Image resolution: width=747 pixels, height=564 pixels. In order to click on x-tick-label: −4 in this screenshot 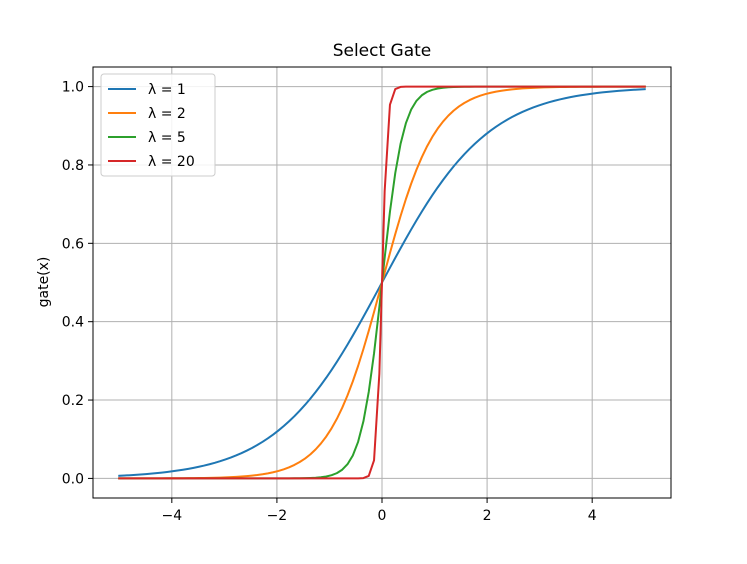, I will do `click(171, 516)`.